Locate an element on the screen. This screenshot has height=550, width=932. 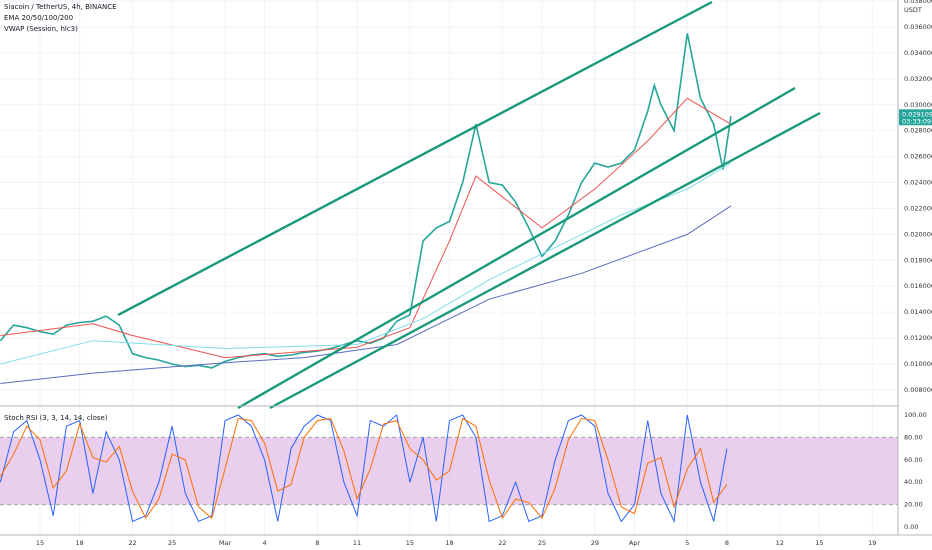
price-tick-label: 0.032000 is located at coordinates (918, 79).